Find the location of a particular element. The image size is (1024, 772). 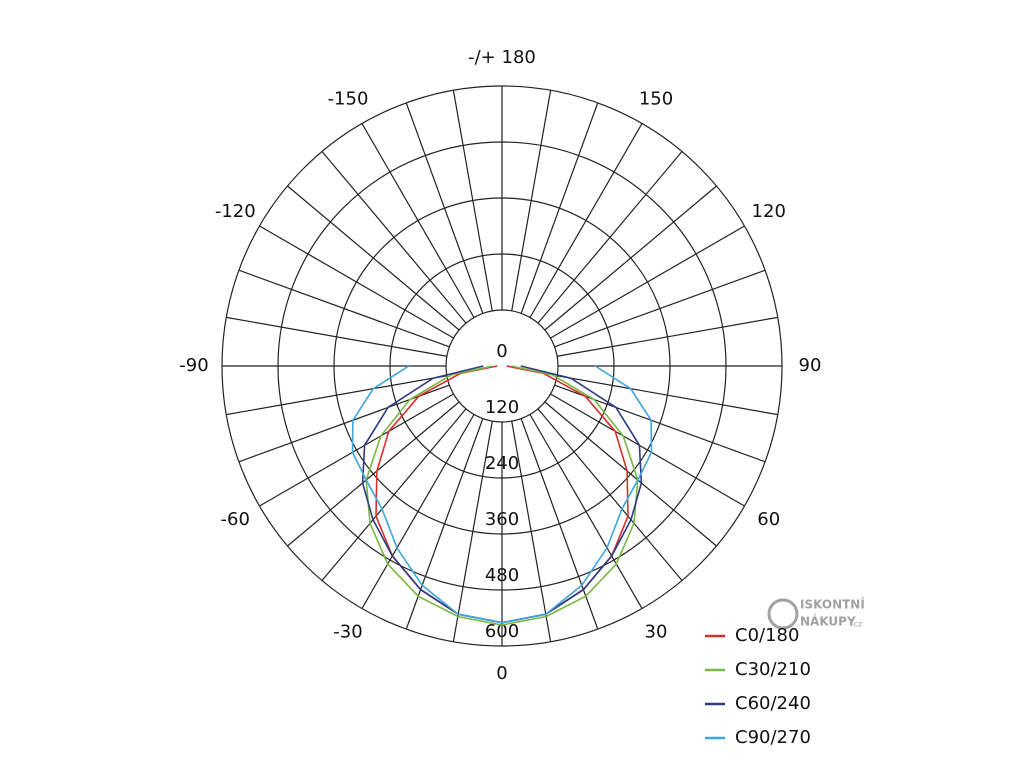

theta-tick-label: 90 is located at coordinates (810, 365).